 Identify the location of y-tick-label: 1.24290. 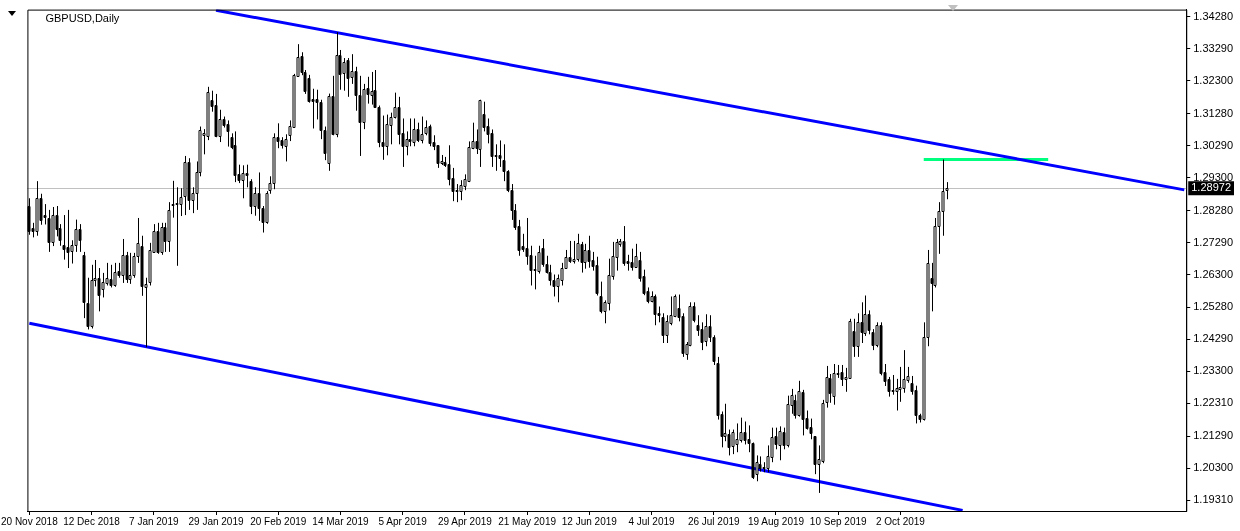
(1213, 338).